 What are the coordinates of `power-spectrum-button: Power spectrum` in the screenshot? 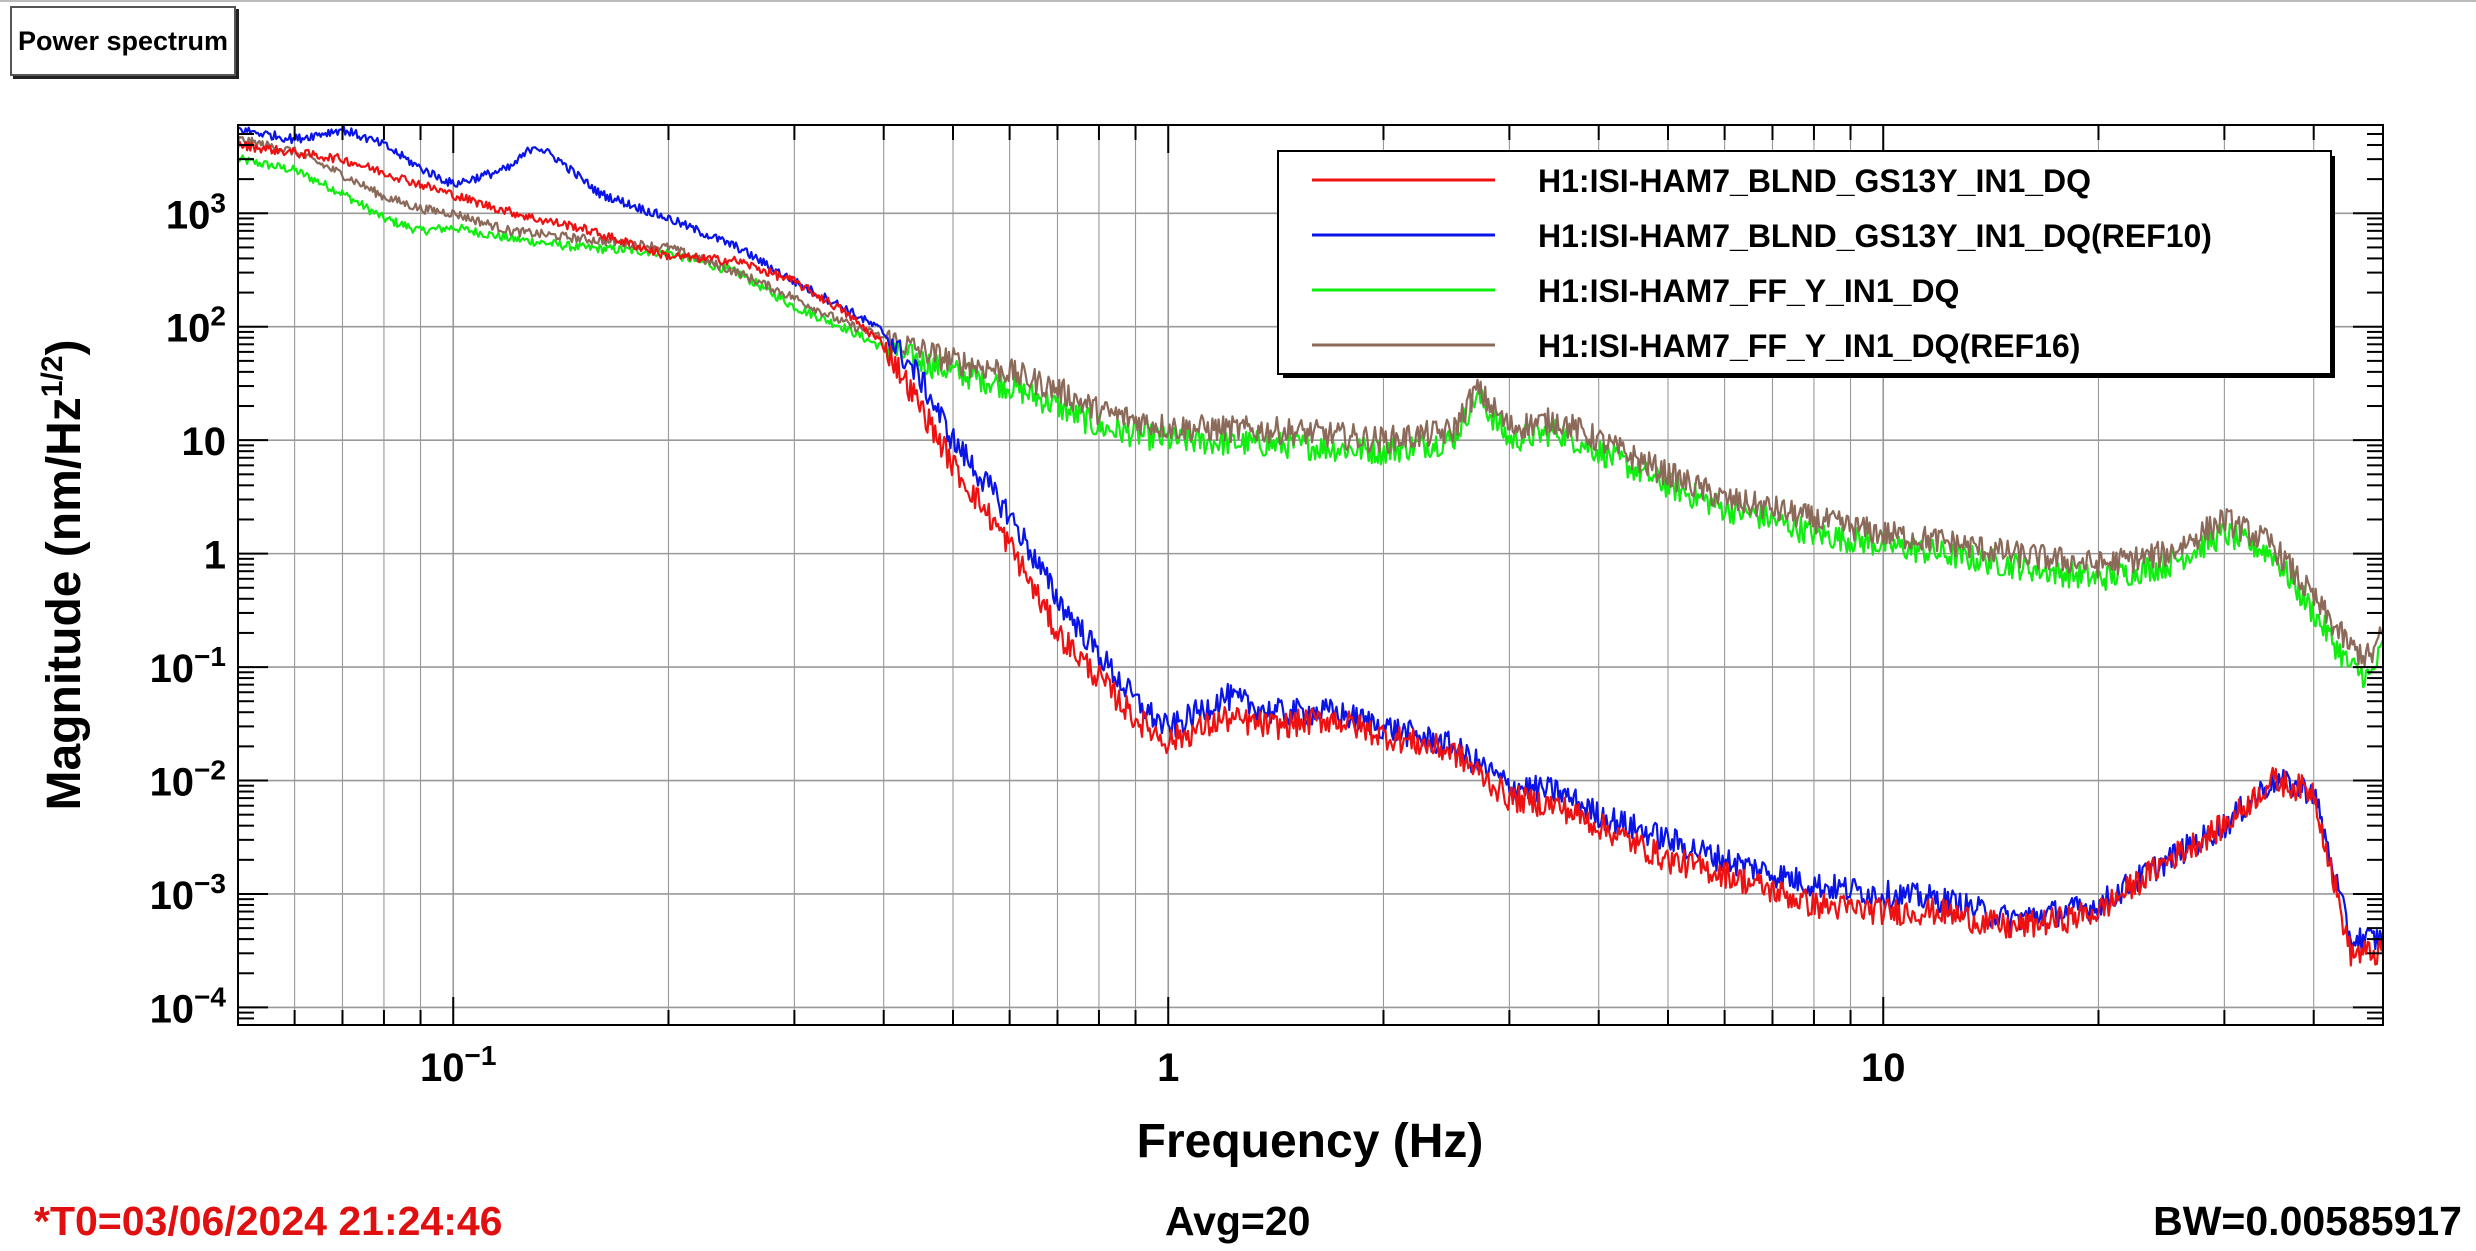 It's located at (123, 41).